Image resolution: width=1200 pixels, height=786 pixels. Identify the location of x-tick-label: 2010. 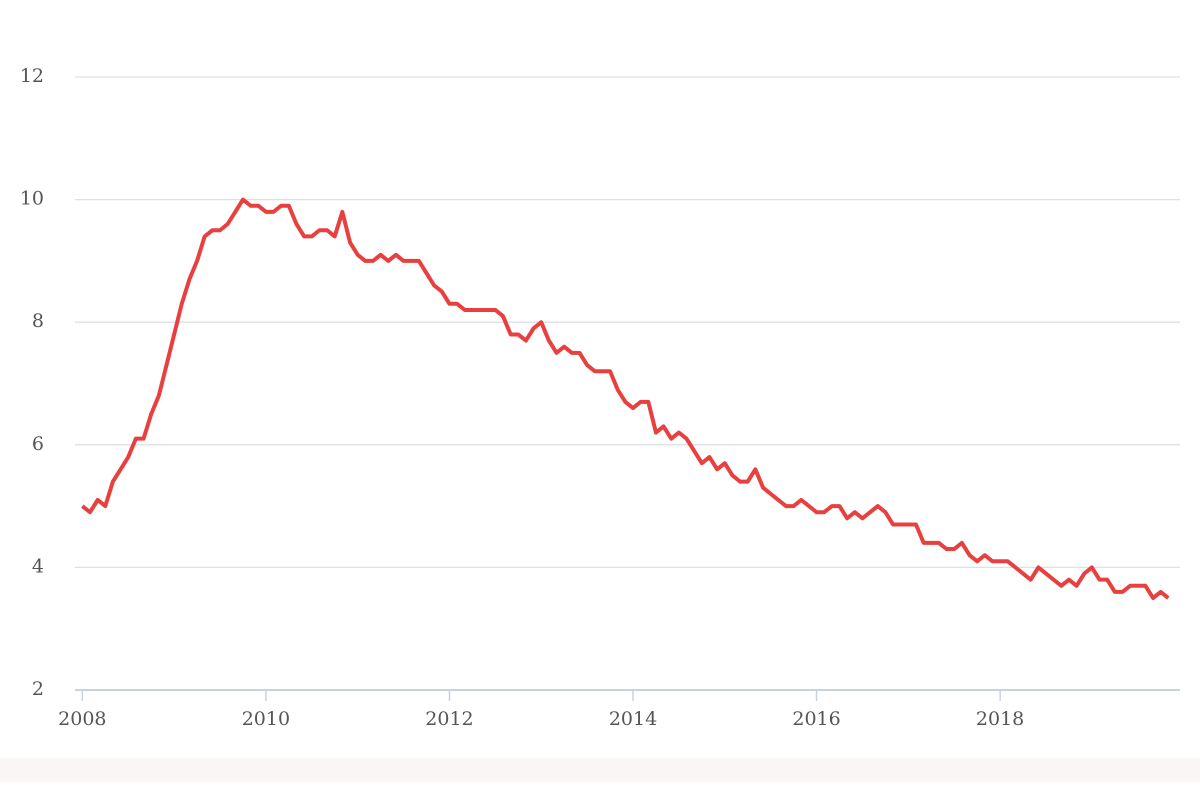
(266, 719).